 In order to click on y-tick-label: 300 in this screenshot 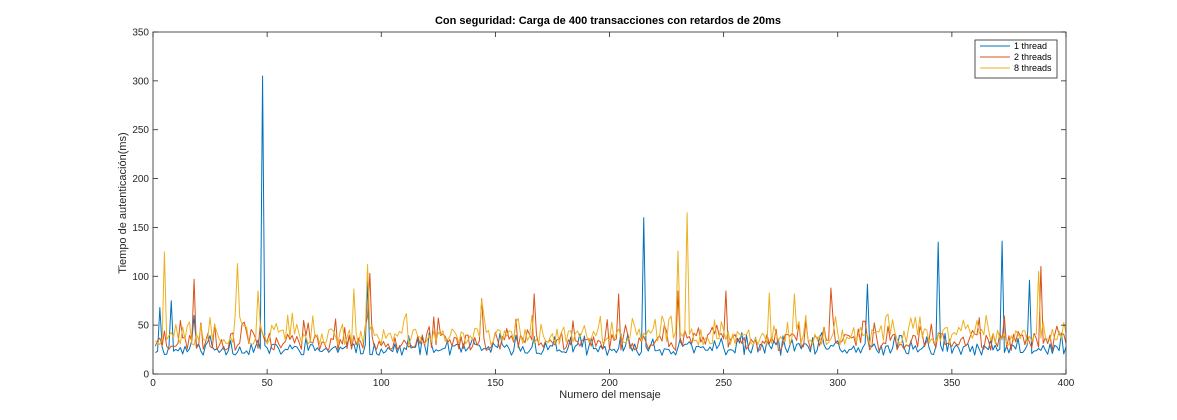, I will do `click(140, 81)`.